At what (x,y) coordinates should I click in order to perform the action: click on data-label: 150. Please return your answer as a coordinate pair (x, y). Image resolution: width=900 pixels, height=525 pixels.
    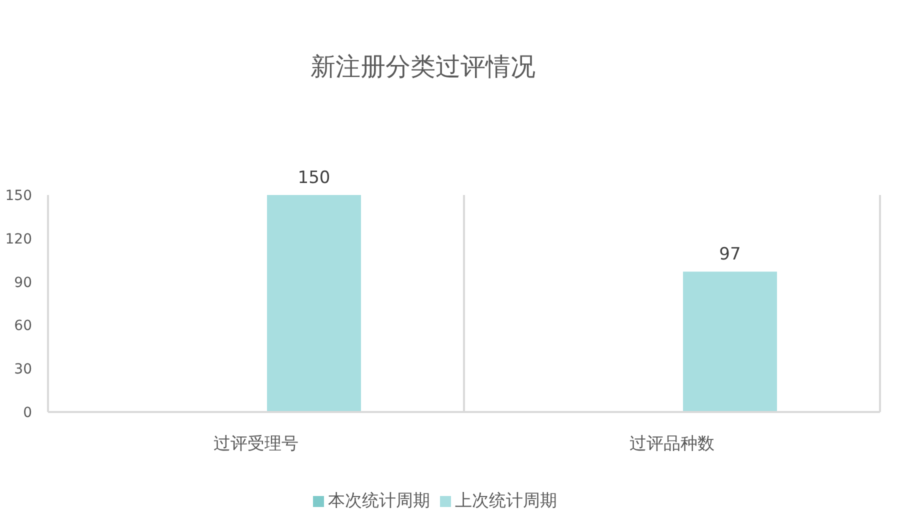
    Looking at the image, I should click on (314, 178).